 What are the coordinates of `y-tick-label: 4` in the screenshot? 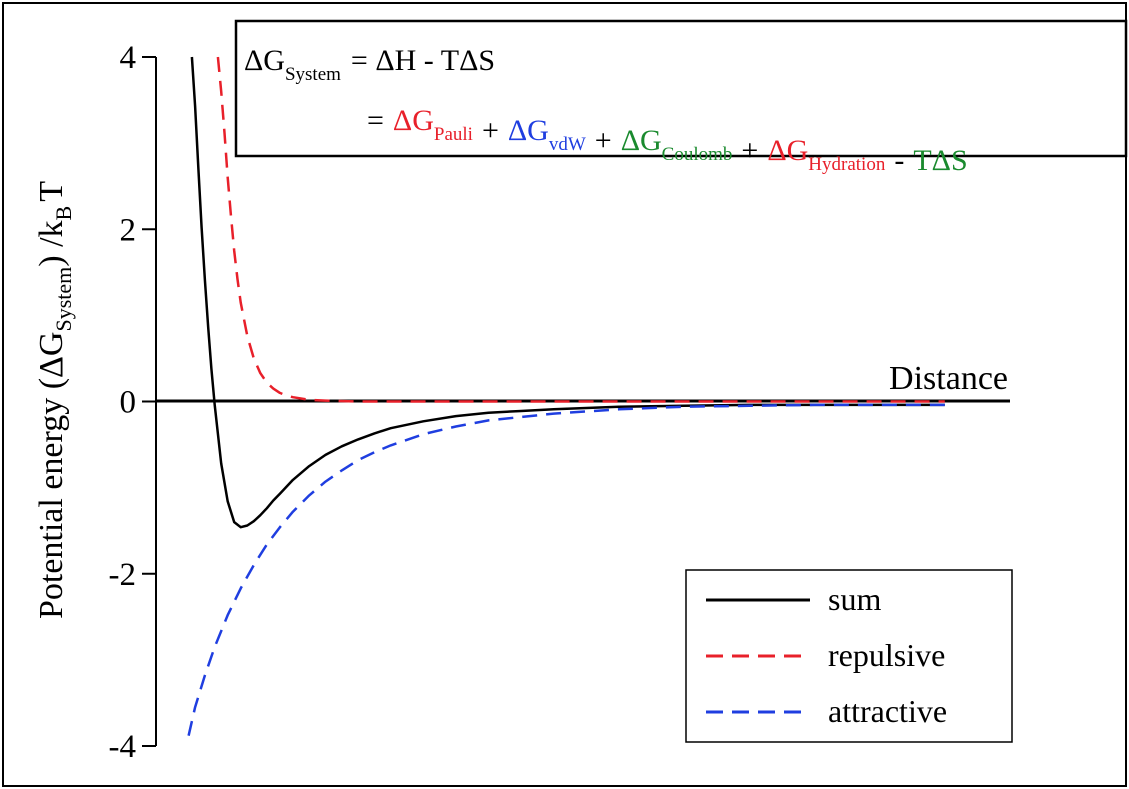 It's located at (128, 58).